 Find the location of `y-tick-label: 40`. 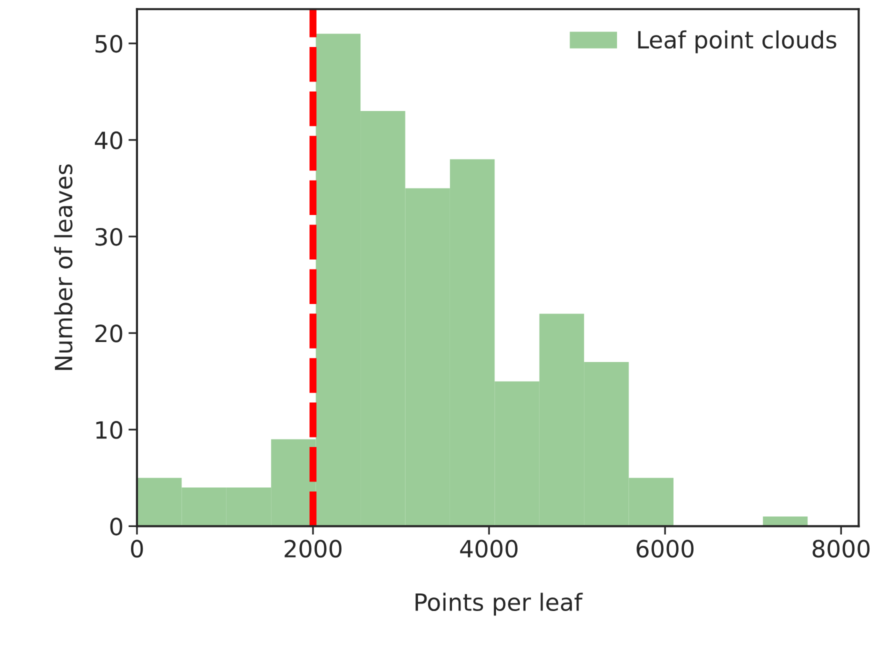

y-tick-label: 40 is located at coordinates (108, 140).